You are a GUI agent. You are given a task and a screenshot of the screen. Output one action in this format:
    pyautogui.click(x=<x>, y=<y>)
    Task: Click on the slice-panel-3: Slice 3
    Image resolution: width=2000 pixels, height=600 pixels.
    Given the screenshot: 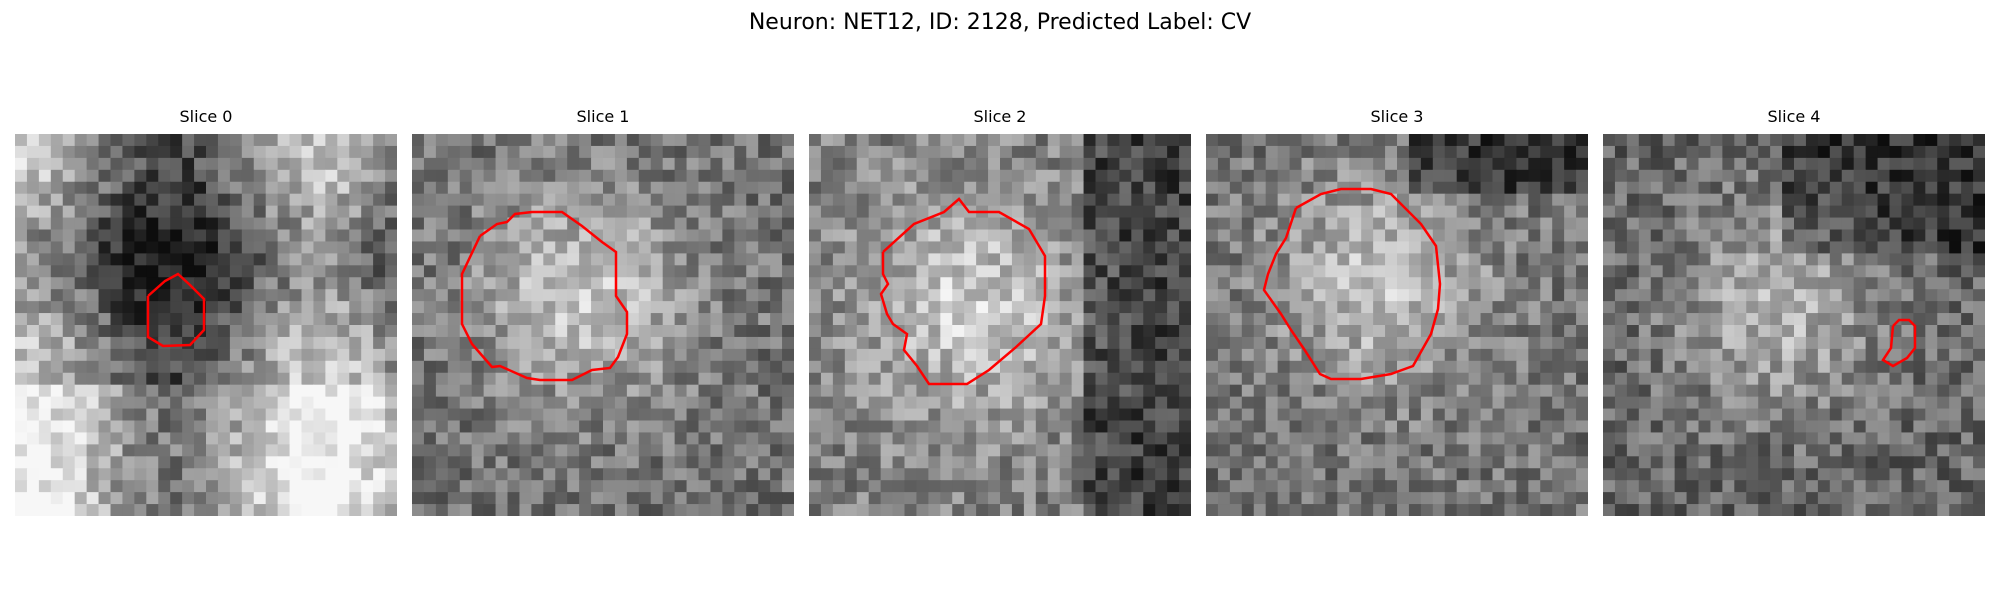 What is the action you would take?
    pyautogui.click(x=1397, y=311)
    